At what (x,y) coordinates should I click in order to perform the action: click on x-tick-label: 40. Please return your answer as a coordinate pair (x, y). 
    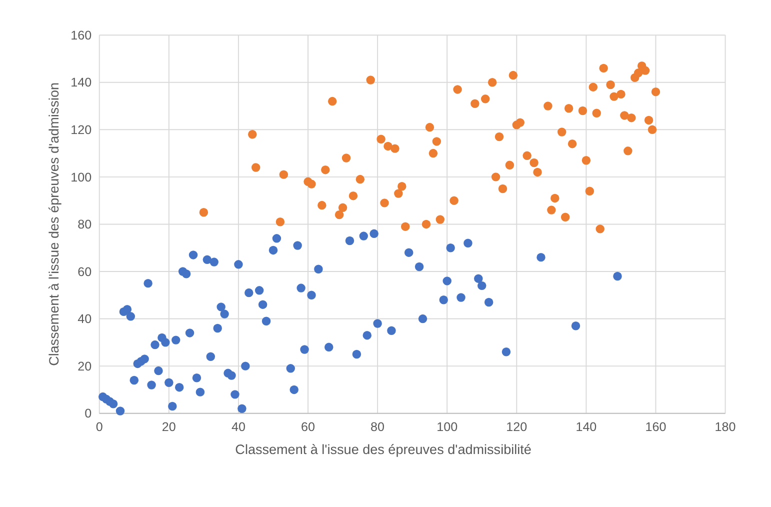
    Looking at the image, I should click on (238, 427).